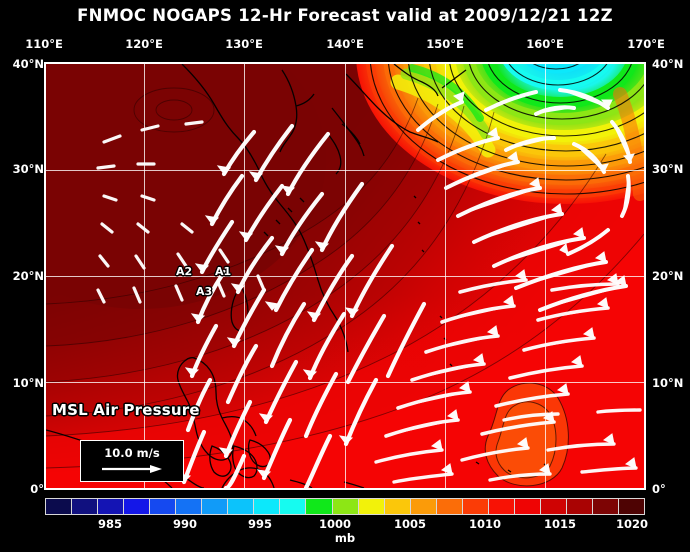 The image size is (690, 552). What do you see at coordinates (144, 44) in the screenshot?
I see `lon-tick-120e: 120°E` at bounding box center [144, 44].